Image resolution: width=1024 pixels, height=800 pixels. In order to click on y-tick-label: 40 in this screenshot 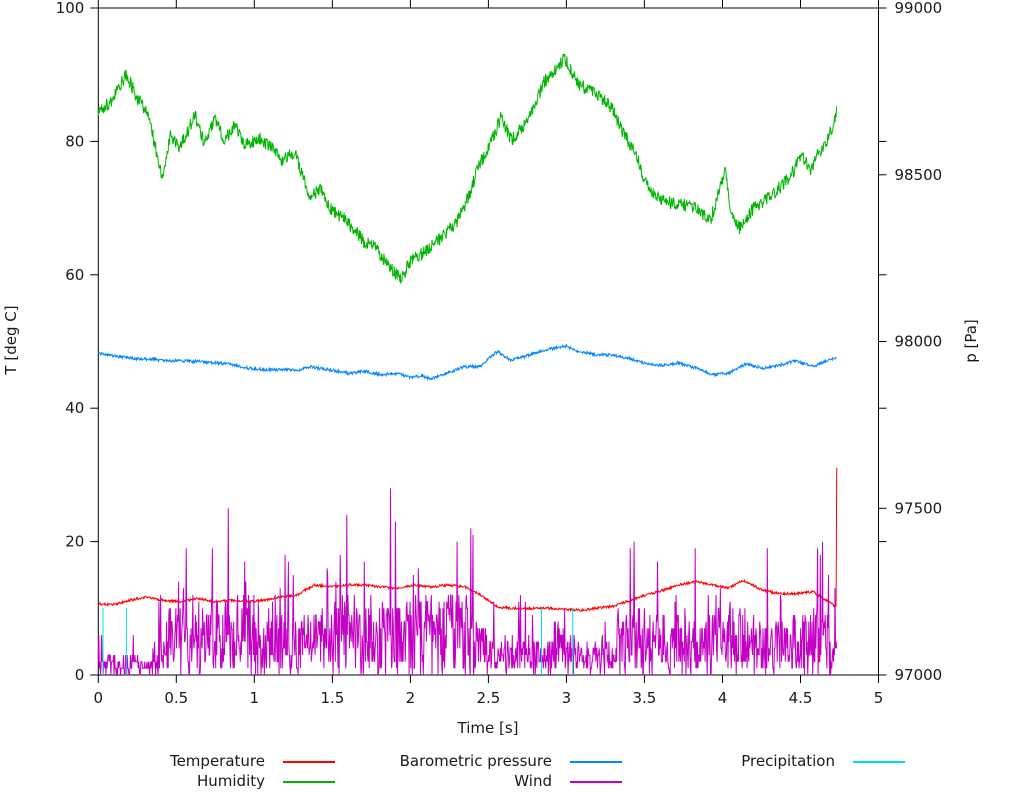, I will do `click(74, 408)`.